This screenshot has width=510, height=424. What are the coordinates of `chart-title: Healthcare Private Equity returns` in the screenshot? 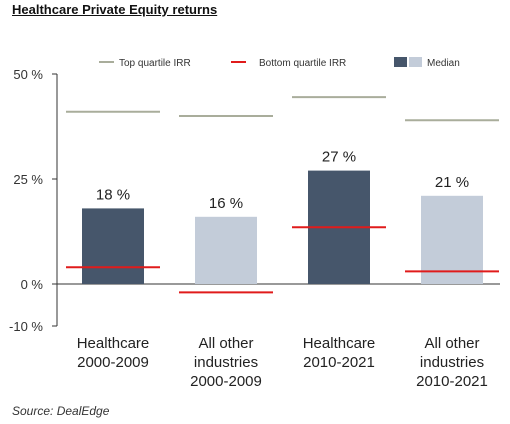 It's located at (115, 9).